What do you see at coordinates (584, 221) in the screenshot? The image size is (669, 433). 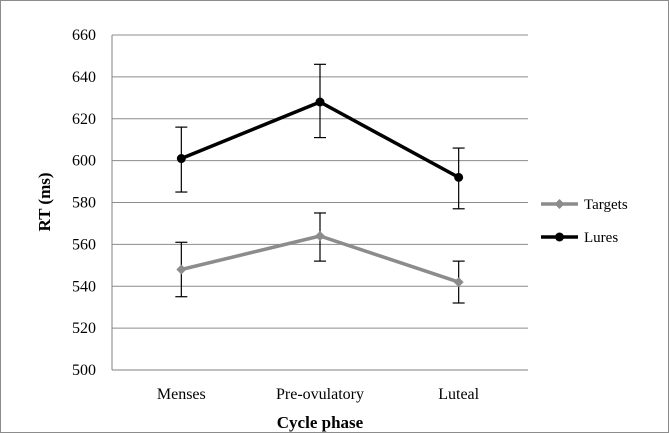 I see `legend: Targets Lures` at bounding box center [584, 221].